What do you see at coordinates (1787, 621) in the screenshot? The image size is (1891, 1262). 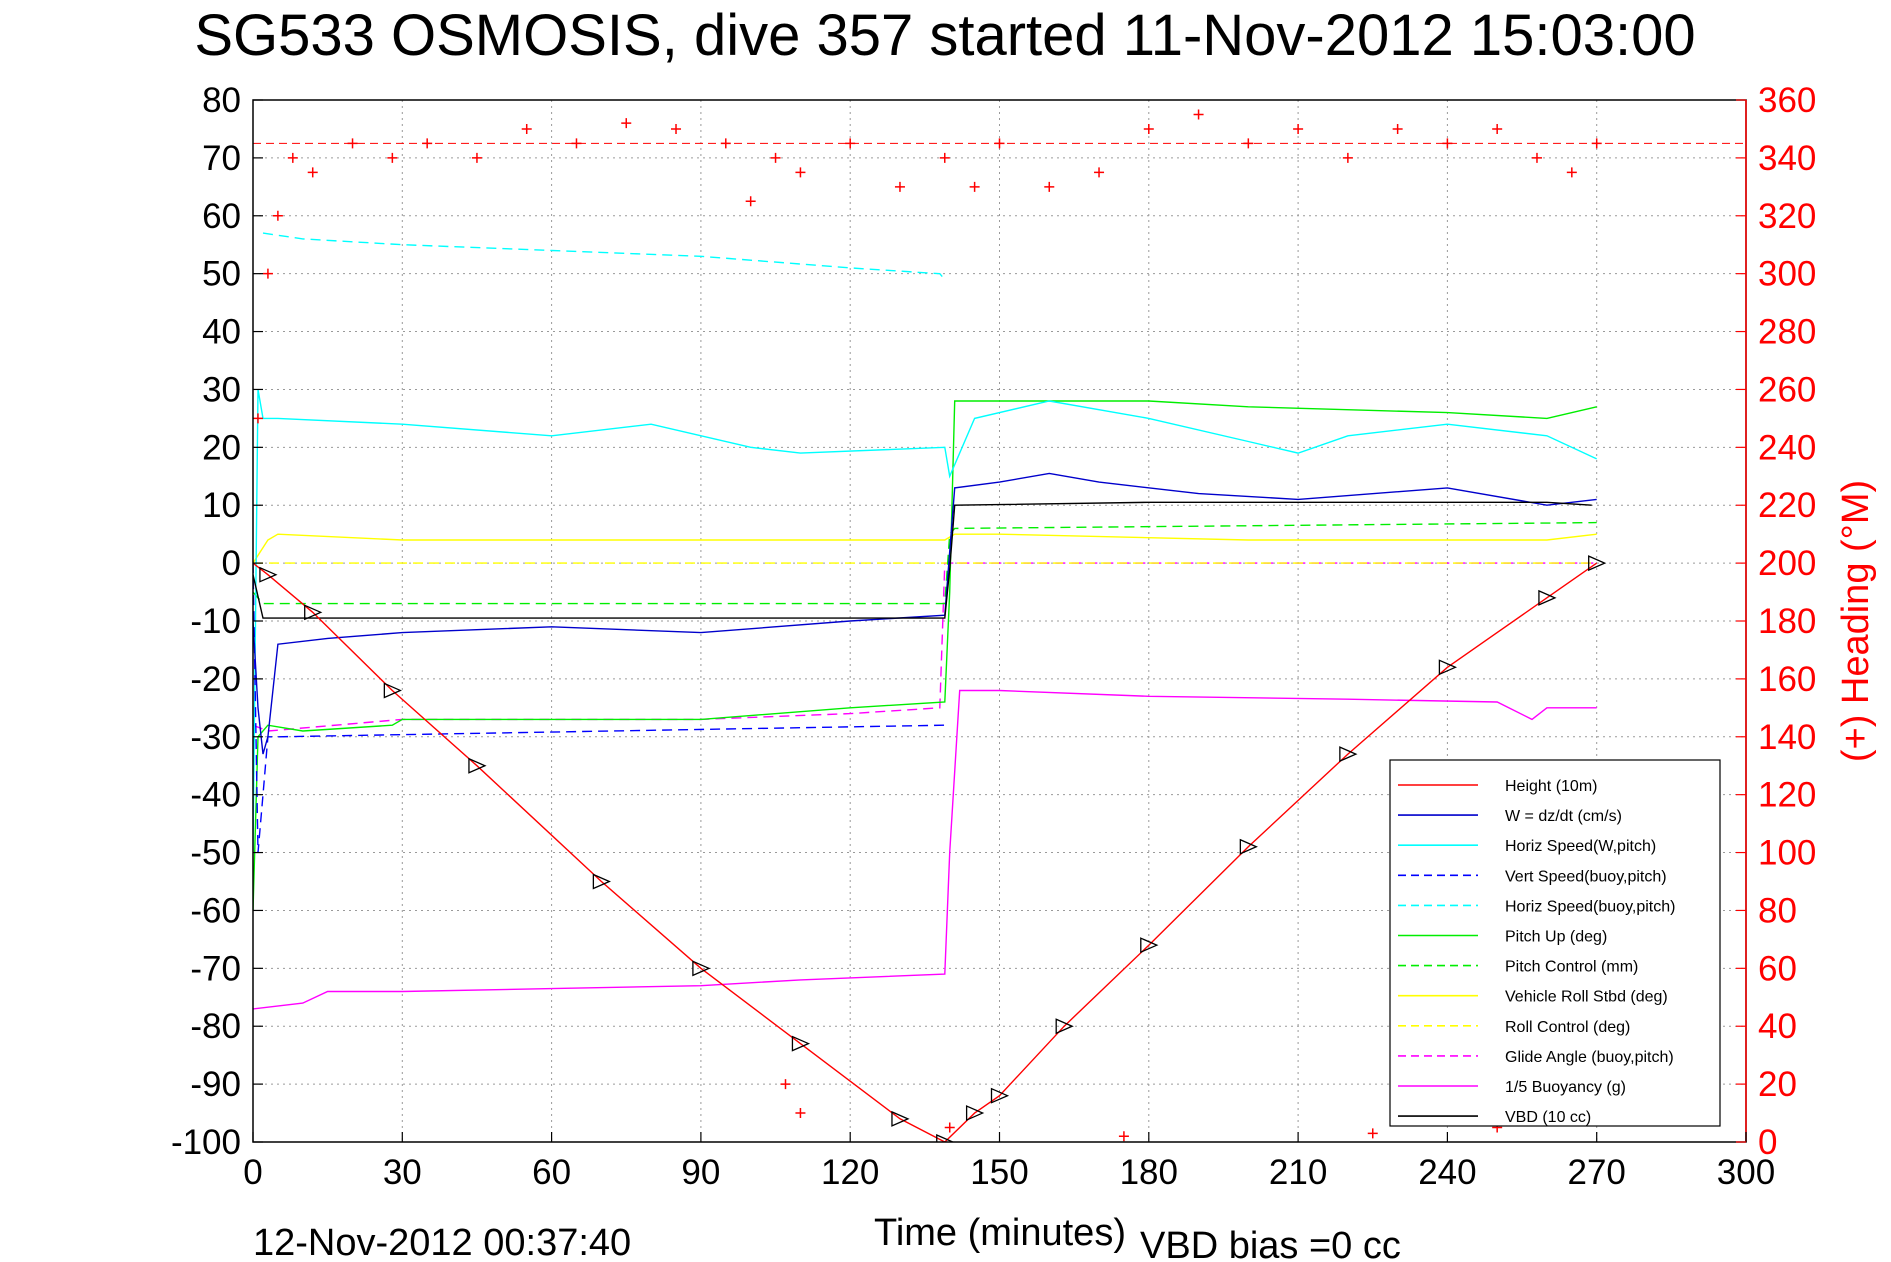 I see `y2-tick-label: 180` at bounding box center [1787, 621].